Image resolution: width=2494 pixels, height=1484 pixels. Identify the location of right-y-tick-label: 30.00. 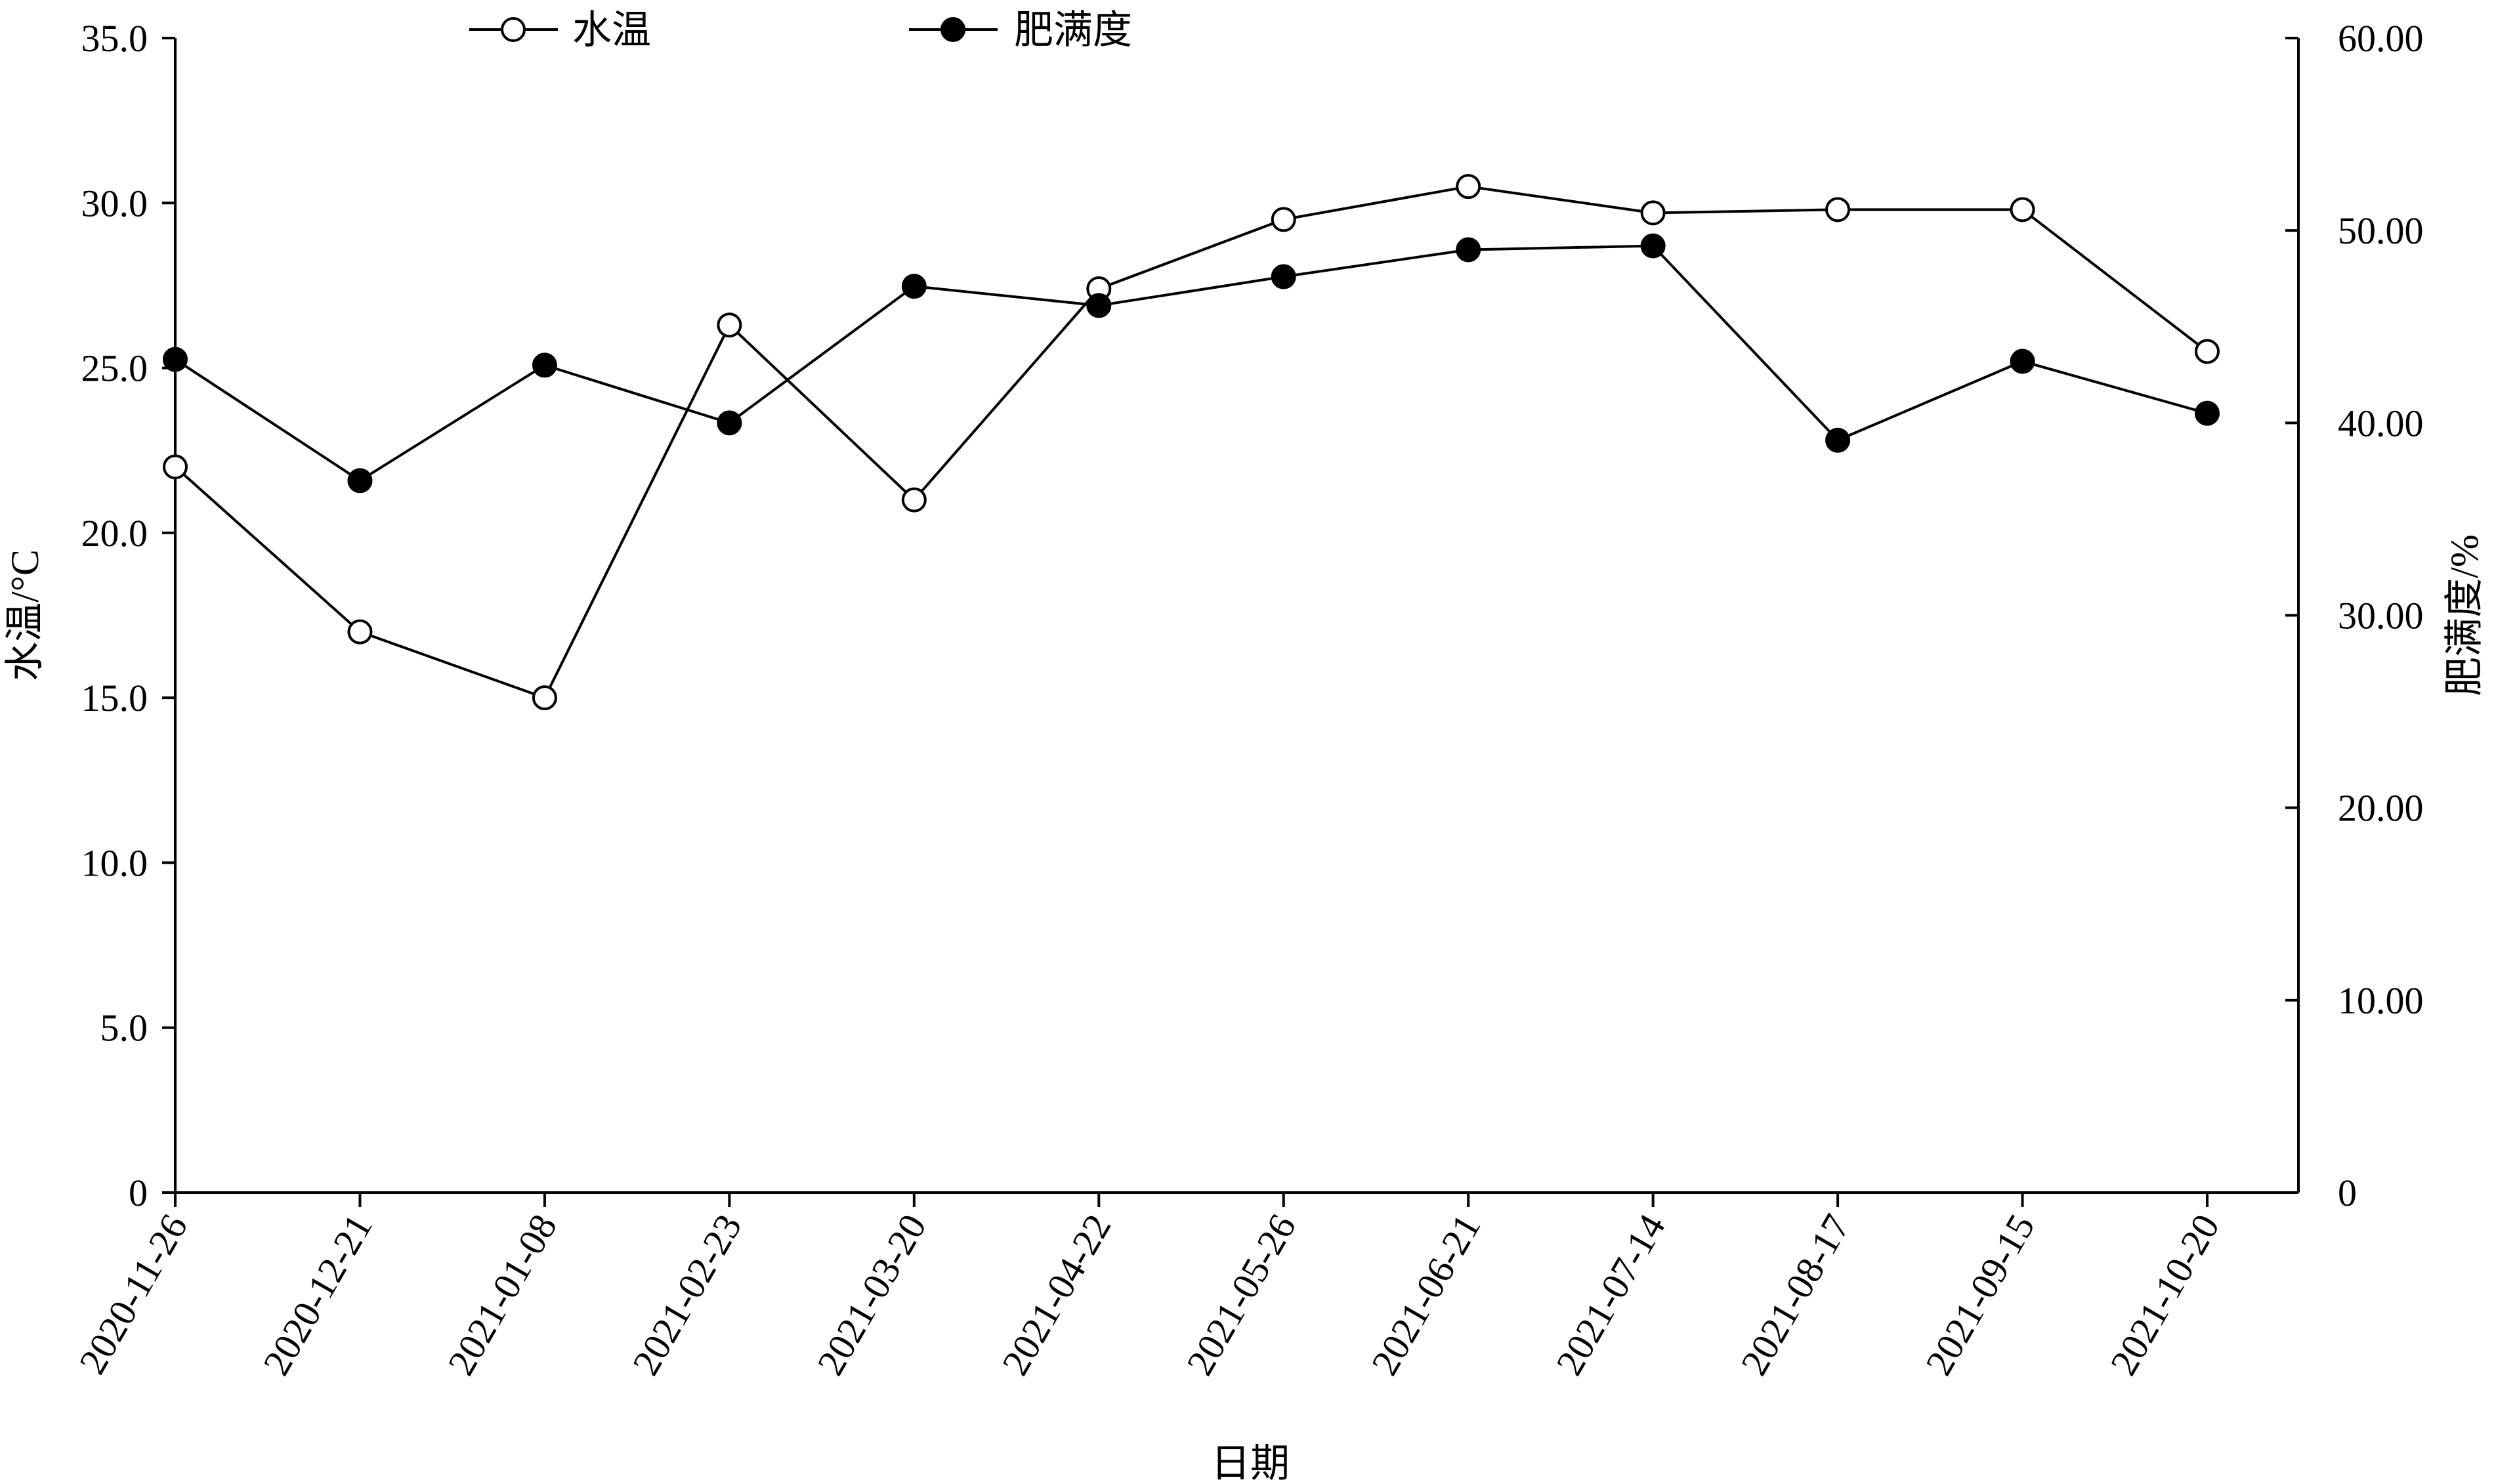
(2381, 616).